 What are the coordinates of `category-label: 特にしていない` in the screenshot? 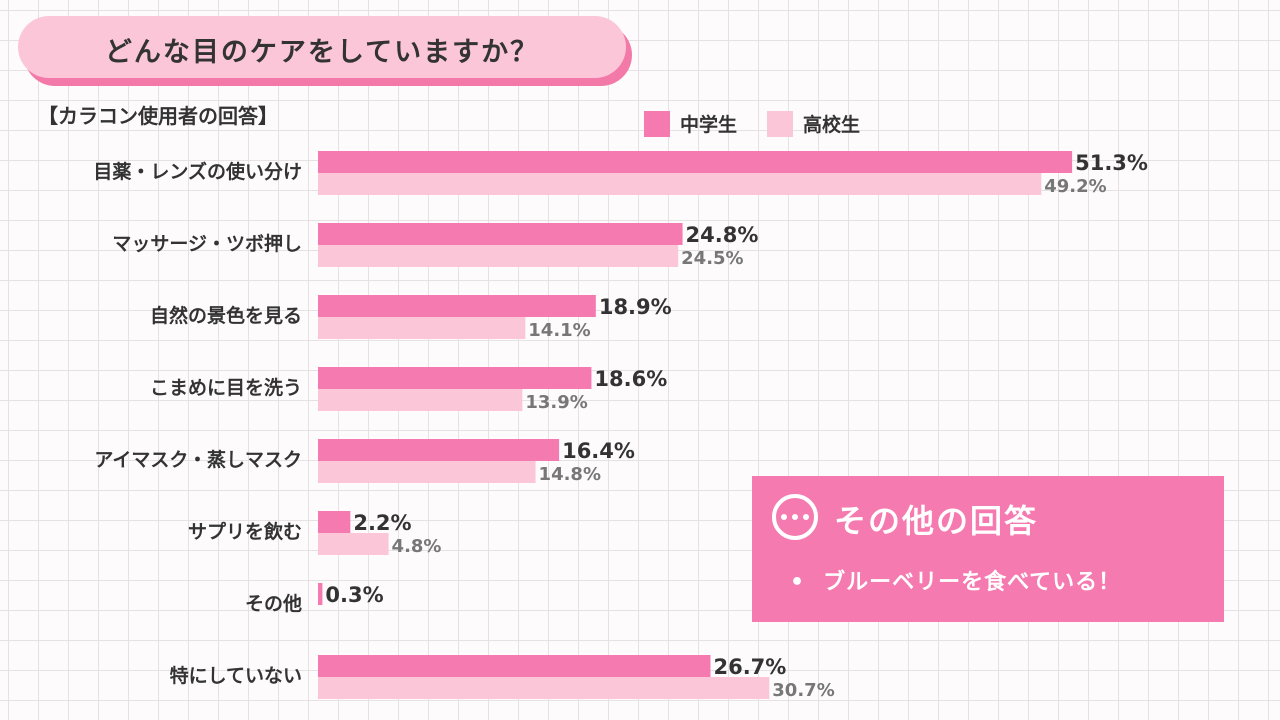 It's located at (236, 676).